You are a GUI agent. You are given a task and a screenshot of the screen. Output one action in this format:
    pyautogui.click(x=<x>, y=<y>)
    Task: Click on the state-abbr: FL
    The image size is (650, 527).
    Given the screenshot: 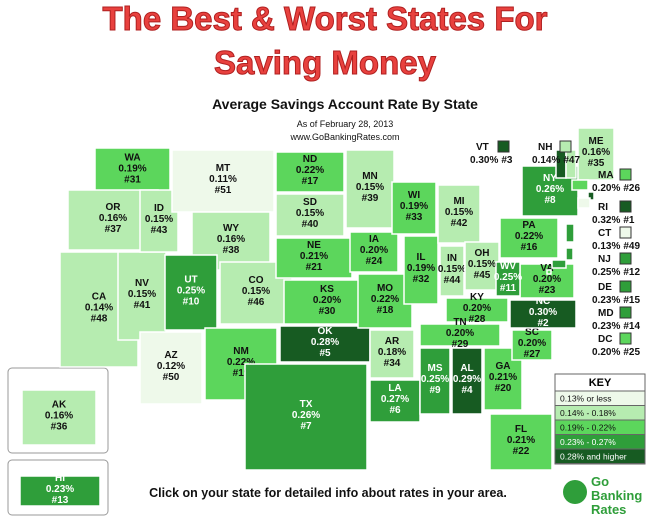 What is the action you would take?
    pyautogui.click(x=521, y=429)
    